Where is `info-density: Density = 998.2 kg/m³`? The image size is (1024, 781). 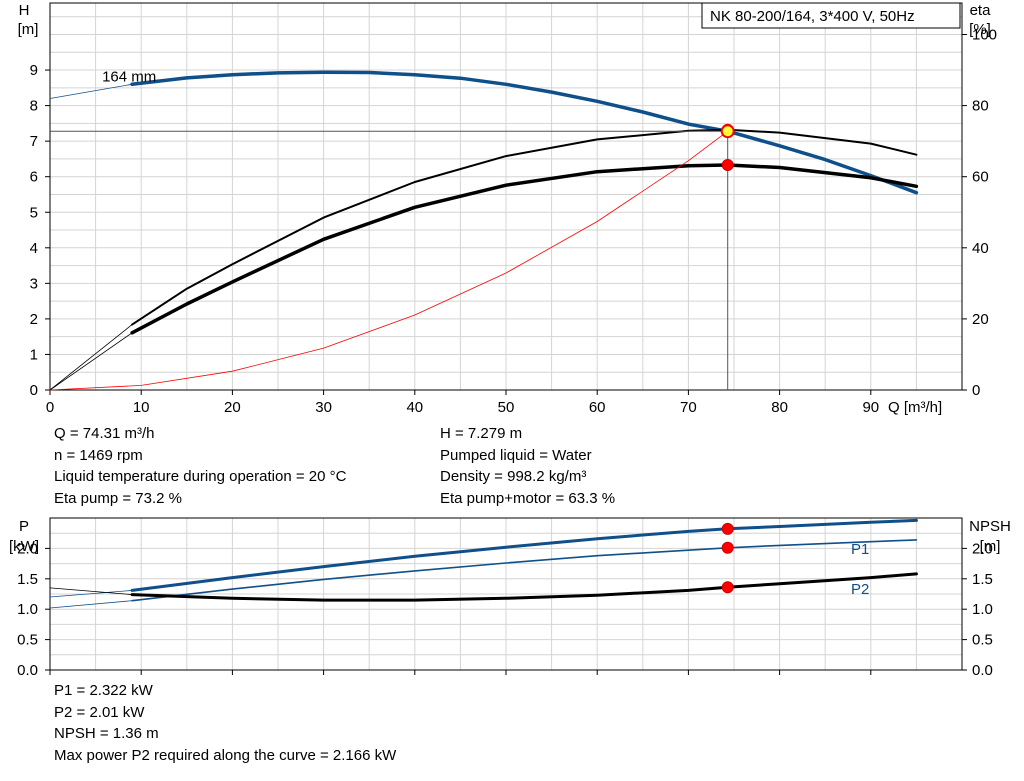
info-density: Density = 998.2 kg/m³ is located at coordinates (513, 476).